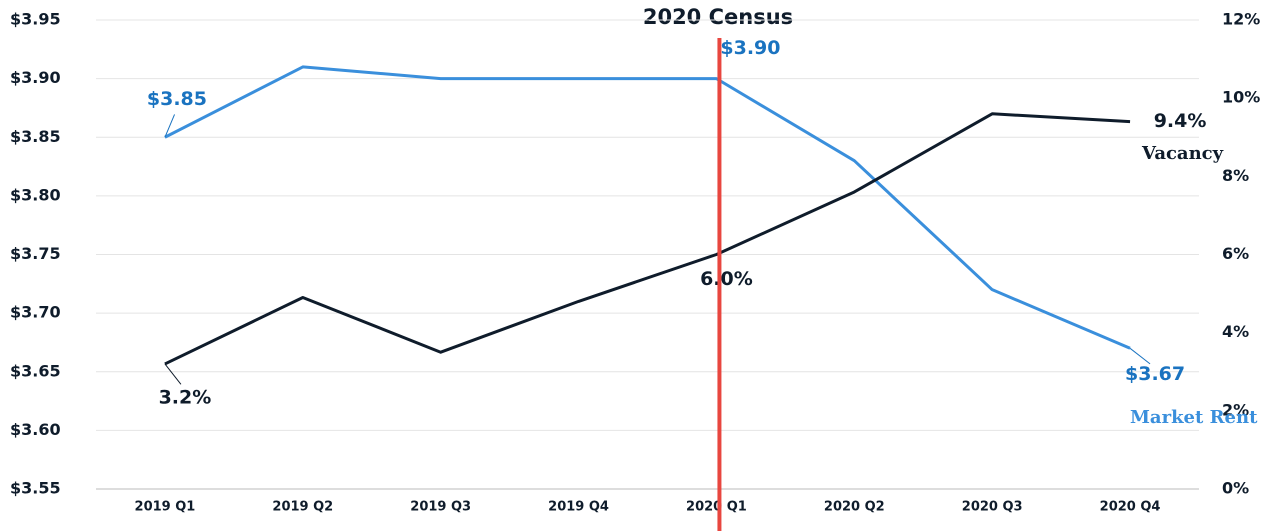 This screenshot has height=531, width=1274. I want to click on y2-tick-label: 2%, so click(1235, 409).